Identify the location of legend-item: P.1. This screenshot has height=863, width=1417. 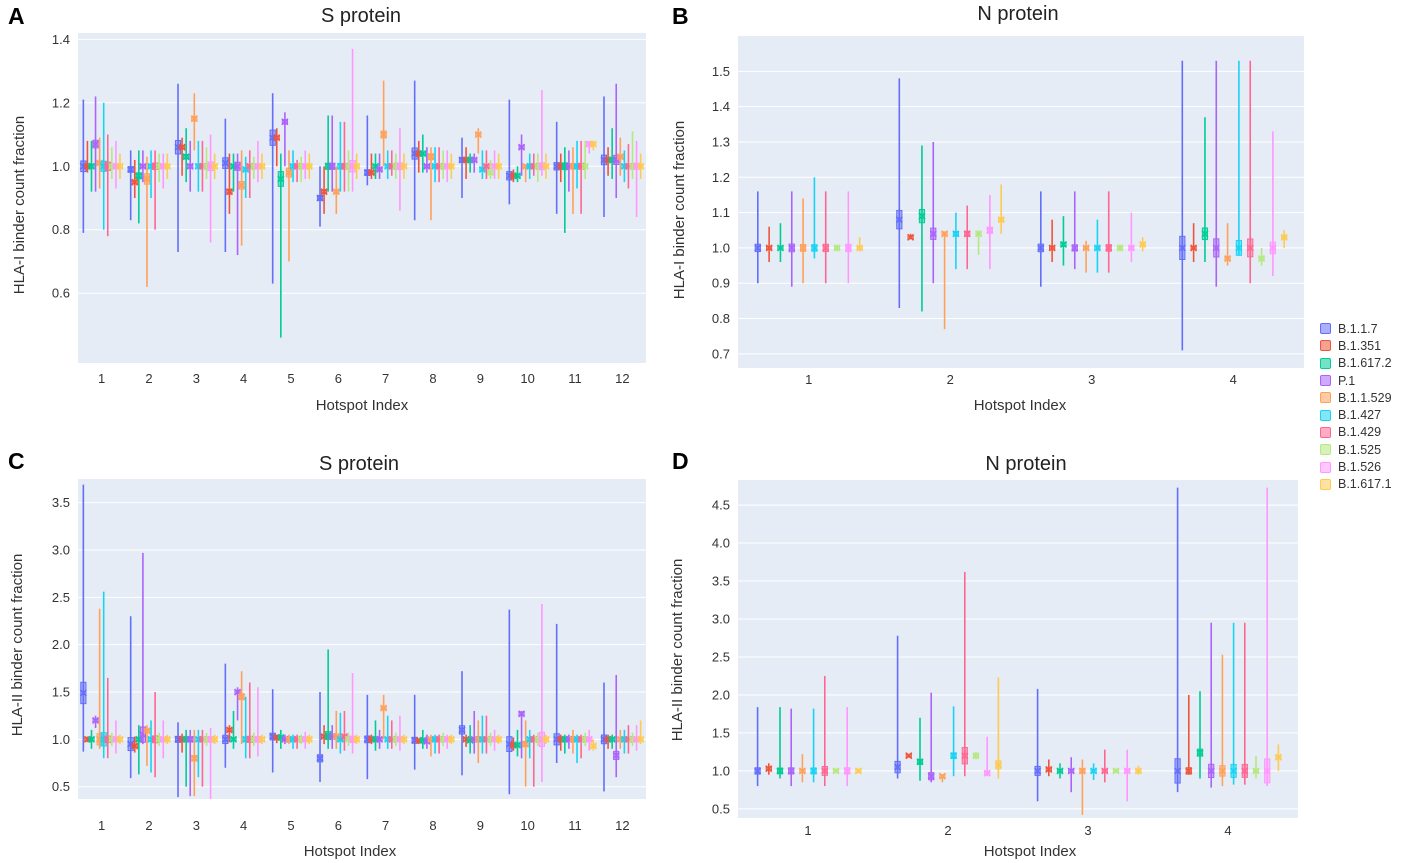
(1356, 380).